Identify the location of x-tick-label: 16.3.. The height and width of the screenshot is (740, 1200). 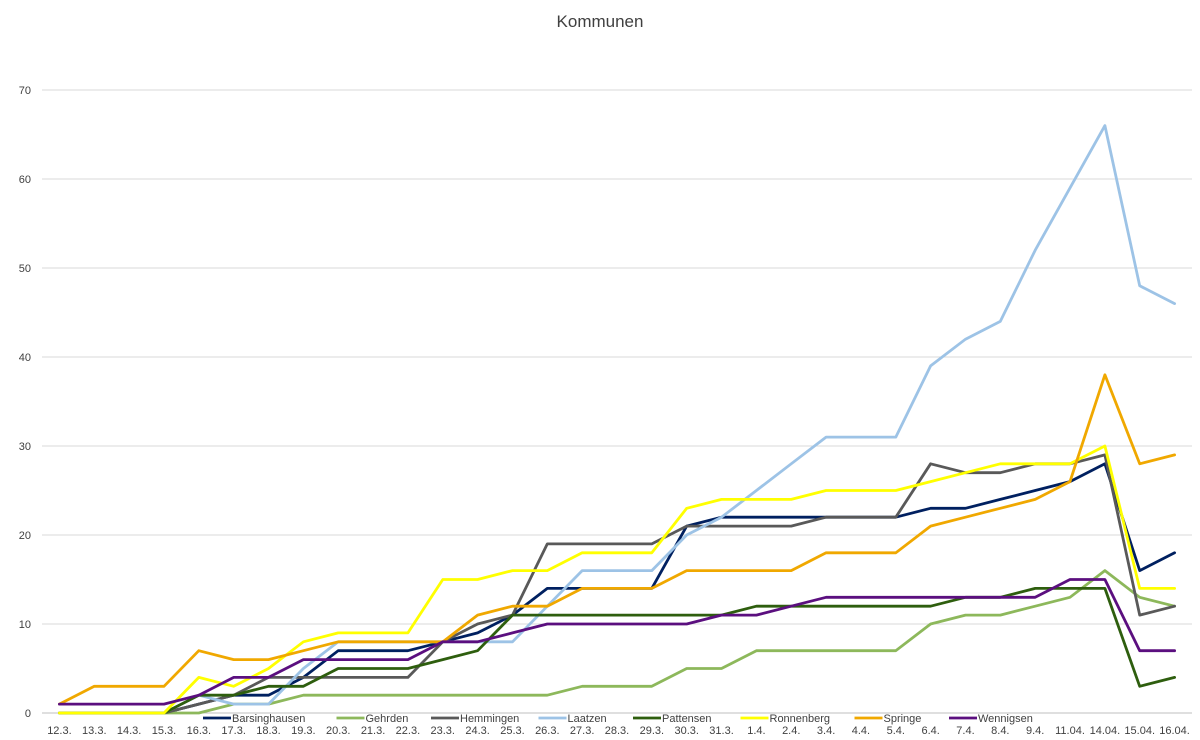
(199, 731).